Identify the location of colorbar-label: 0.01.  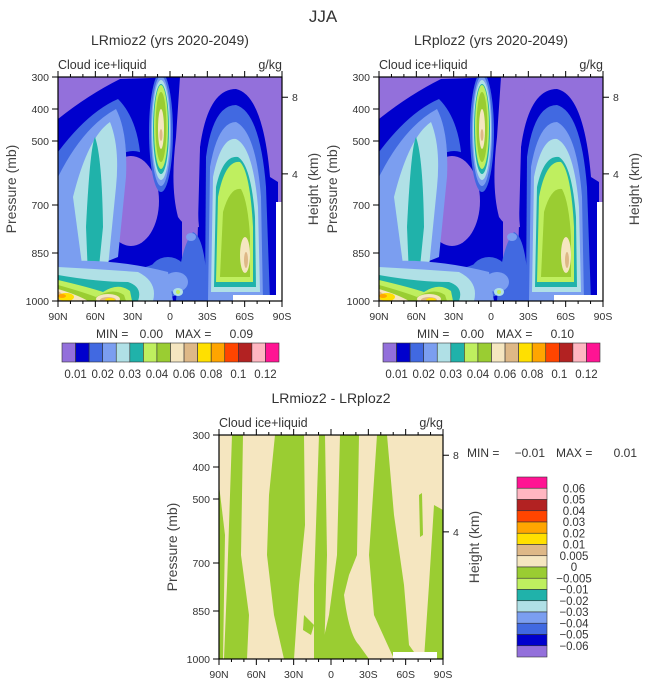
(75, 375).